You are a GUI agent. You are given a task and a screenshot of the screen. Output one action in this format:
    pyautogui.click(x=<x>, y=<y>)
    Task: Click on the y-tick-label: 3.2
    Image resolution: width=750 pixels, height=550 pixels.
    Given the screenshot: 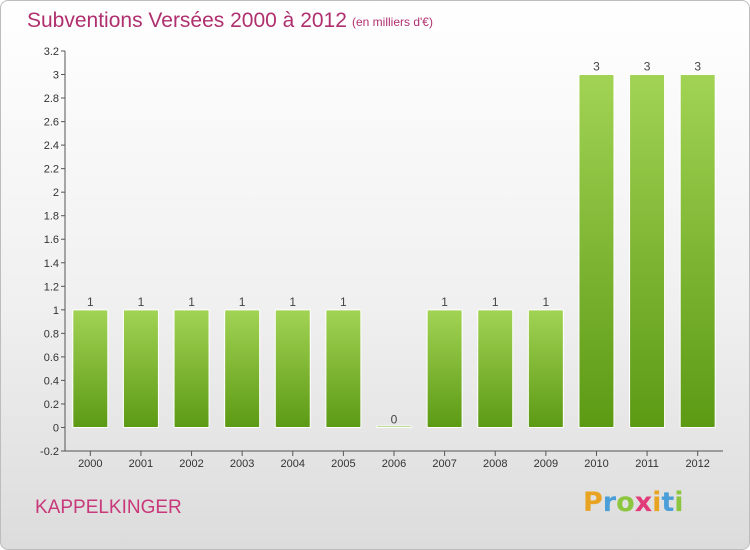 What is the action you would take?
    pyautogui.click(x=51, y=52)
    